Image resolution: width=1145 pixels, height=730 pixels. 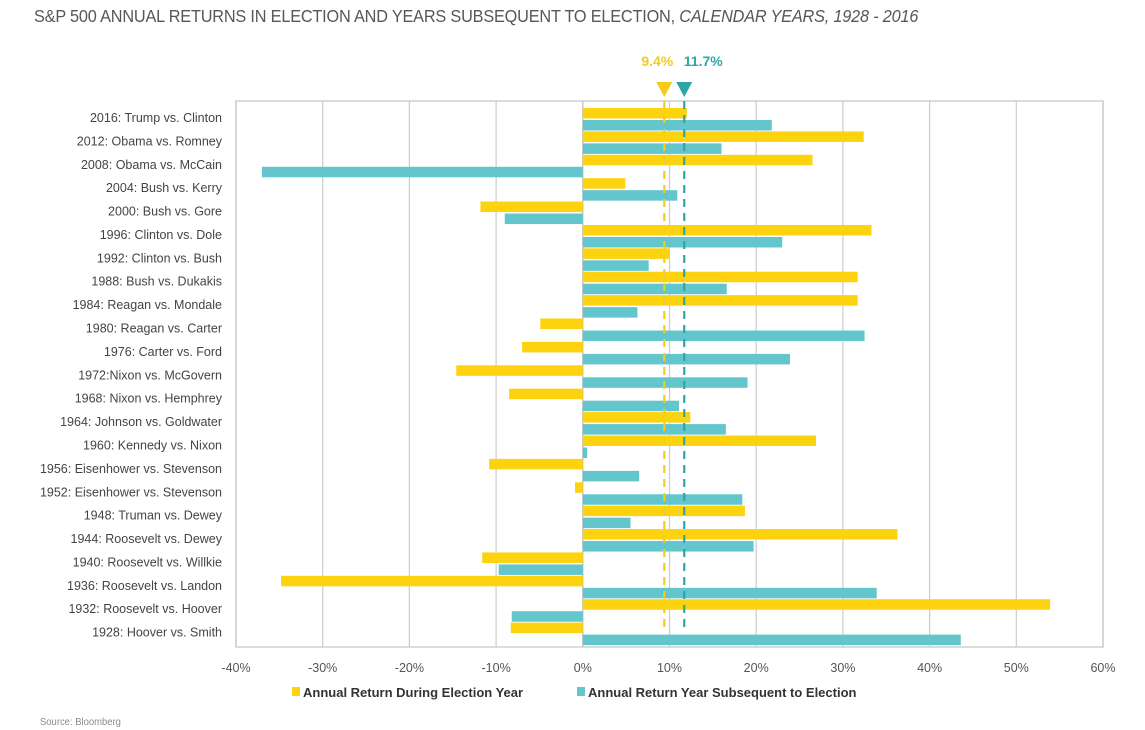 I want to click on chart-title-italic: CALENDAR YEARS, 1928 - 2016, so click(x=799, y=16).